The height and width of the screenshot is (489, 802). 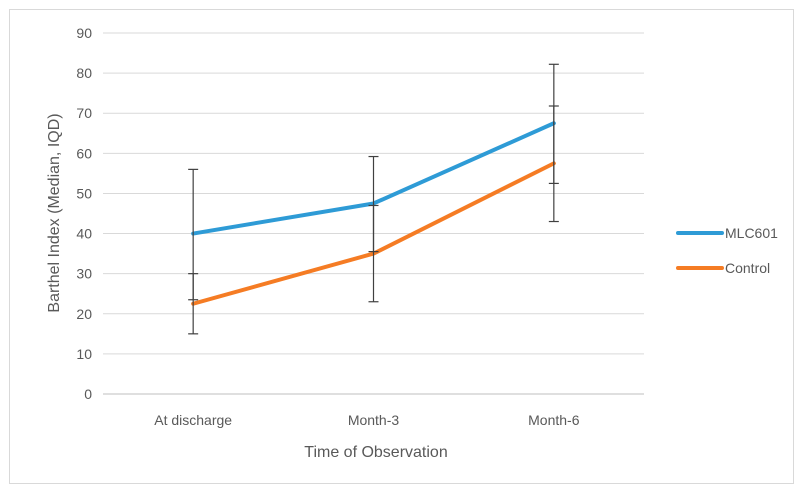 What do you see at coordinates (84, 234) in the screenshot?
I see `y-tick-label: 40` at bounding box center [84, 234].